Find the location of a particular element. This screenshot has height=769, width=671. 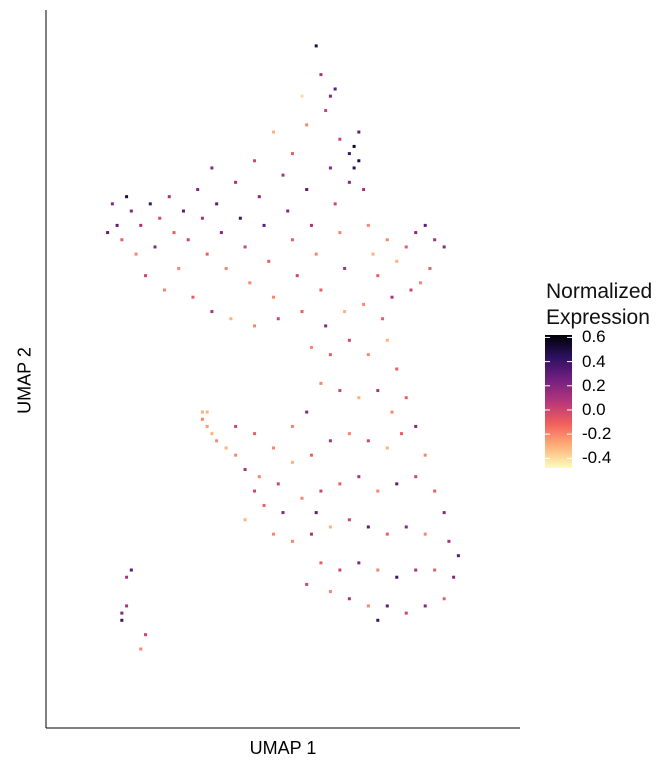

colorbar-tick-label: -0.2 is located at coordinates (597, 434).